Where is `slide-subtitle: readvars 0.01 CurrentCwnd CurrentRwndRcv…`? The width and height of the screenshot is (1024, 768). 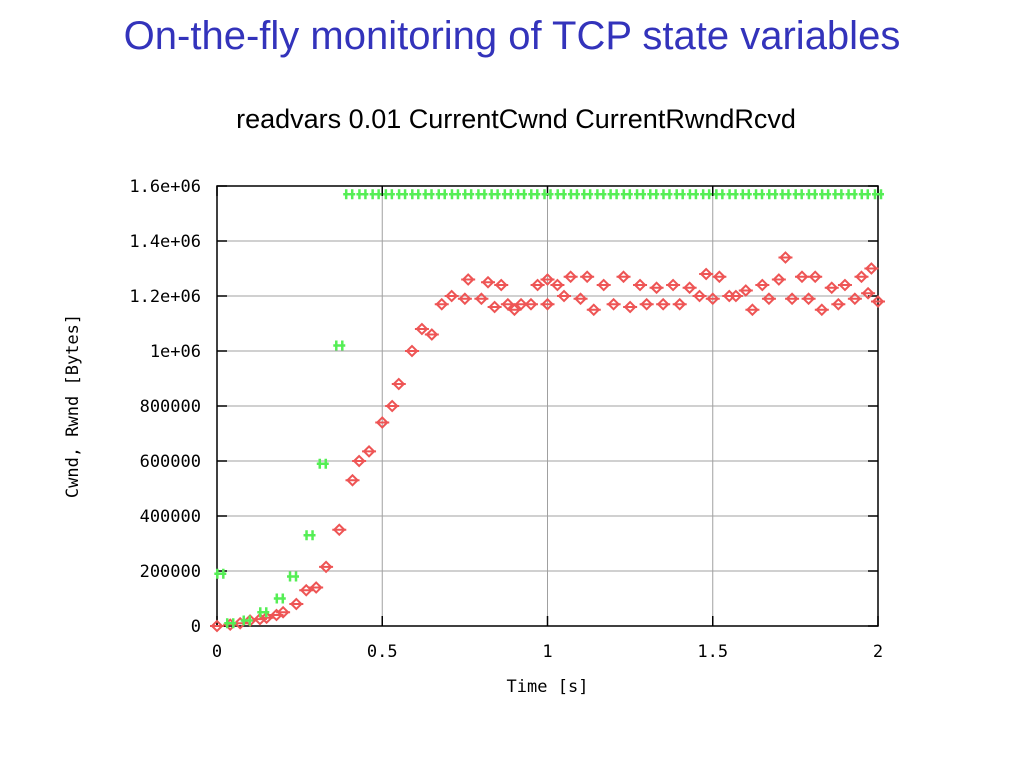
slide-subtitle: readvars 0.01 CurrentCwnd CurrentRwndRcv… is located at coordinates (516, 119).